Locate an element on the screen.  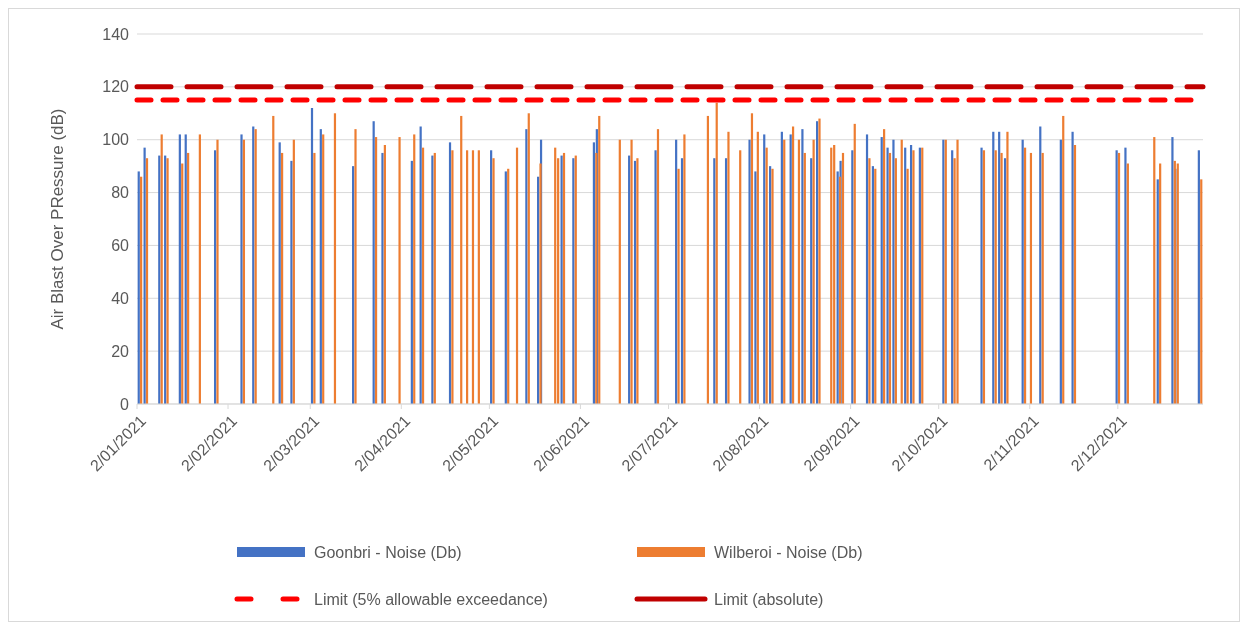
y-tick-label: 140 is located at coordinates (116, 34).